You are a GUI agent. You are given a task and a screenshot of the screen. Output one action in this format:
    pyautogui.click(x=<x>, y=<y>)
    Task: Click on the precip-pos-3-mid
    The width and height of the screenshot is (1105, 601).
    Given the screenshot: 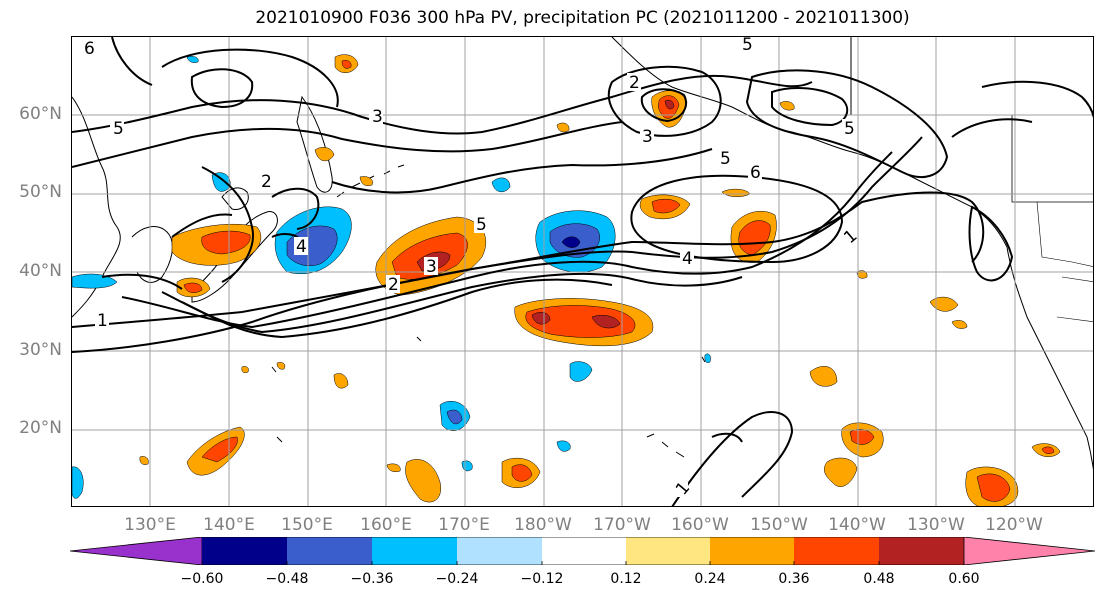 What is the action you would take?
    pyautogui.click(x=226, y=242)
    